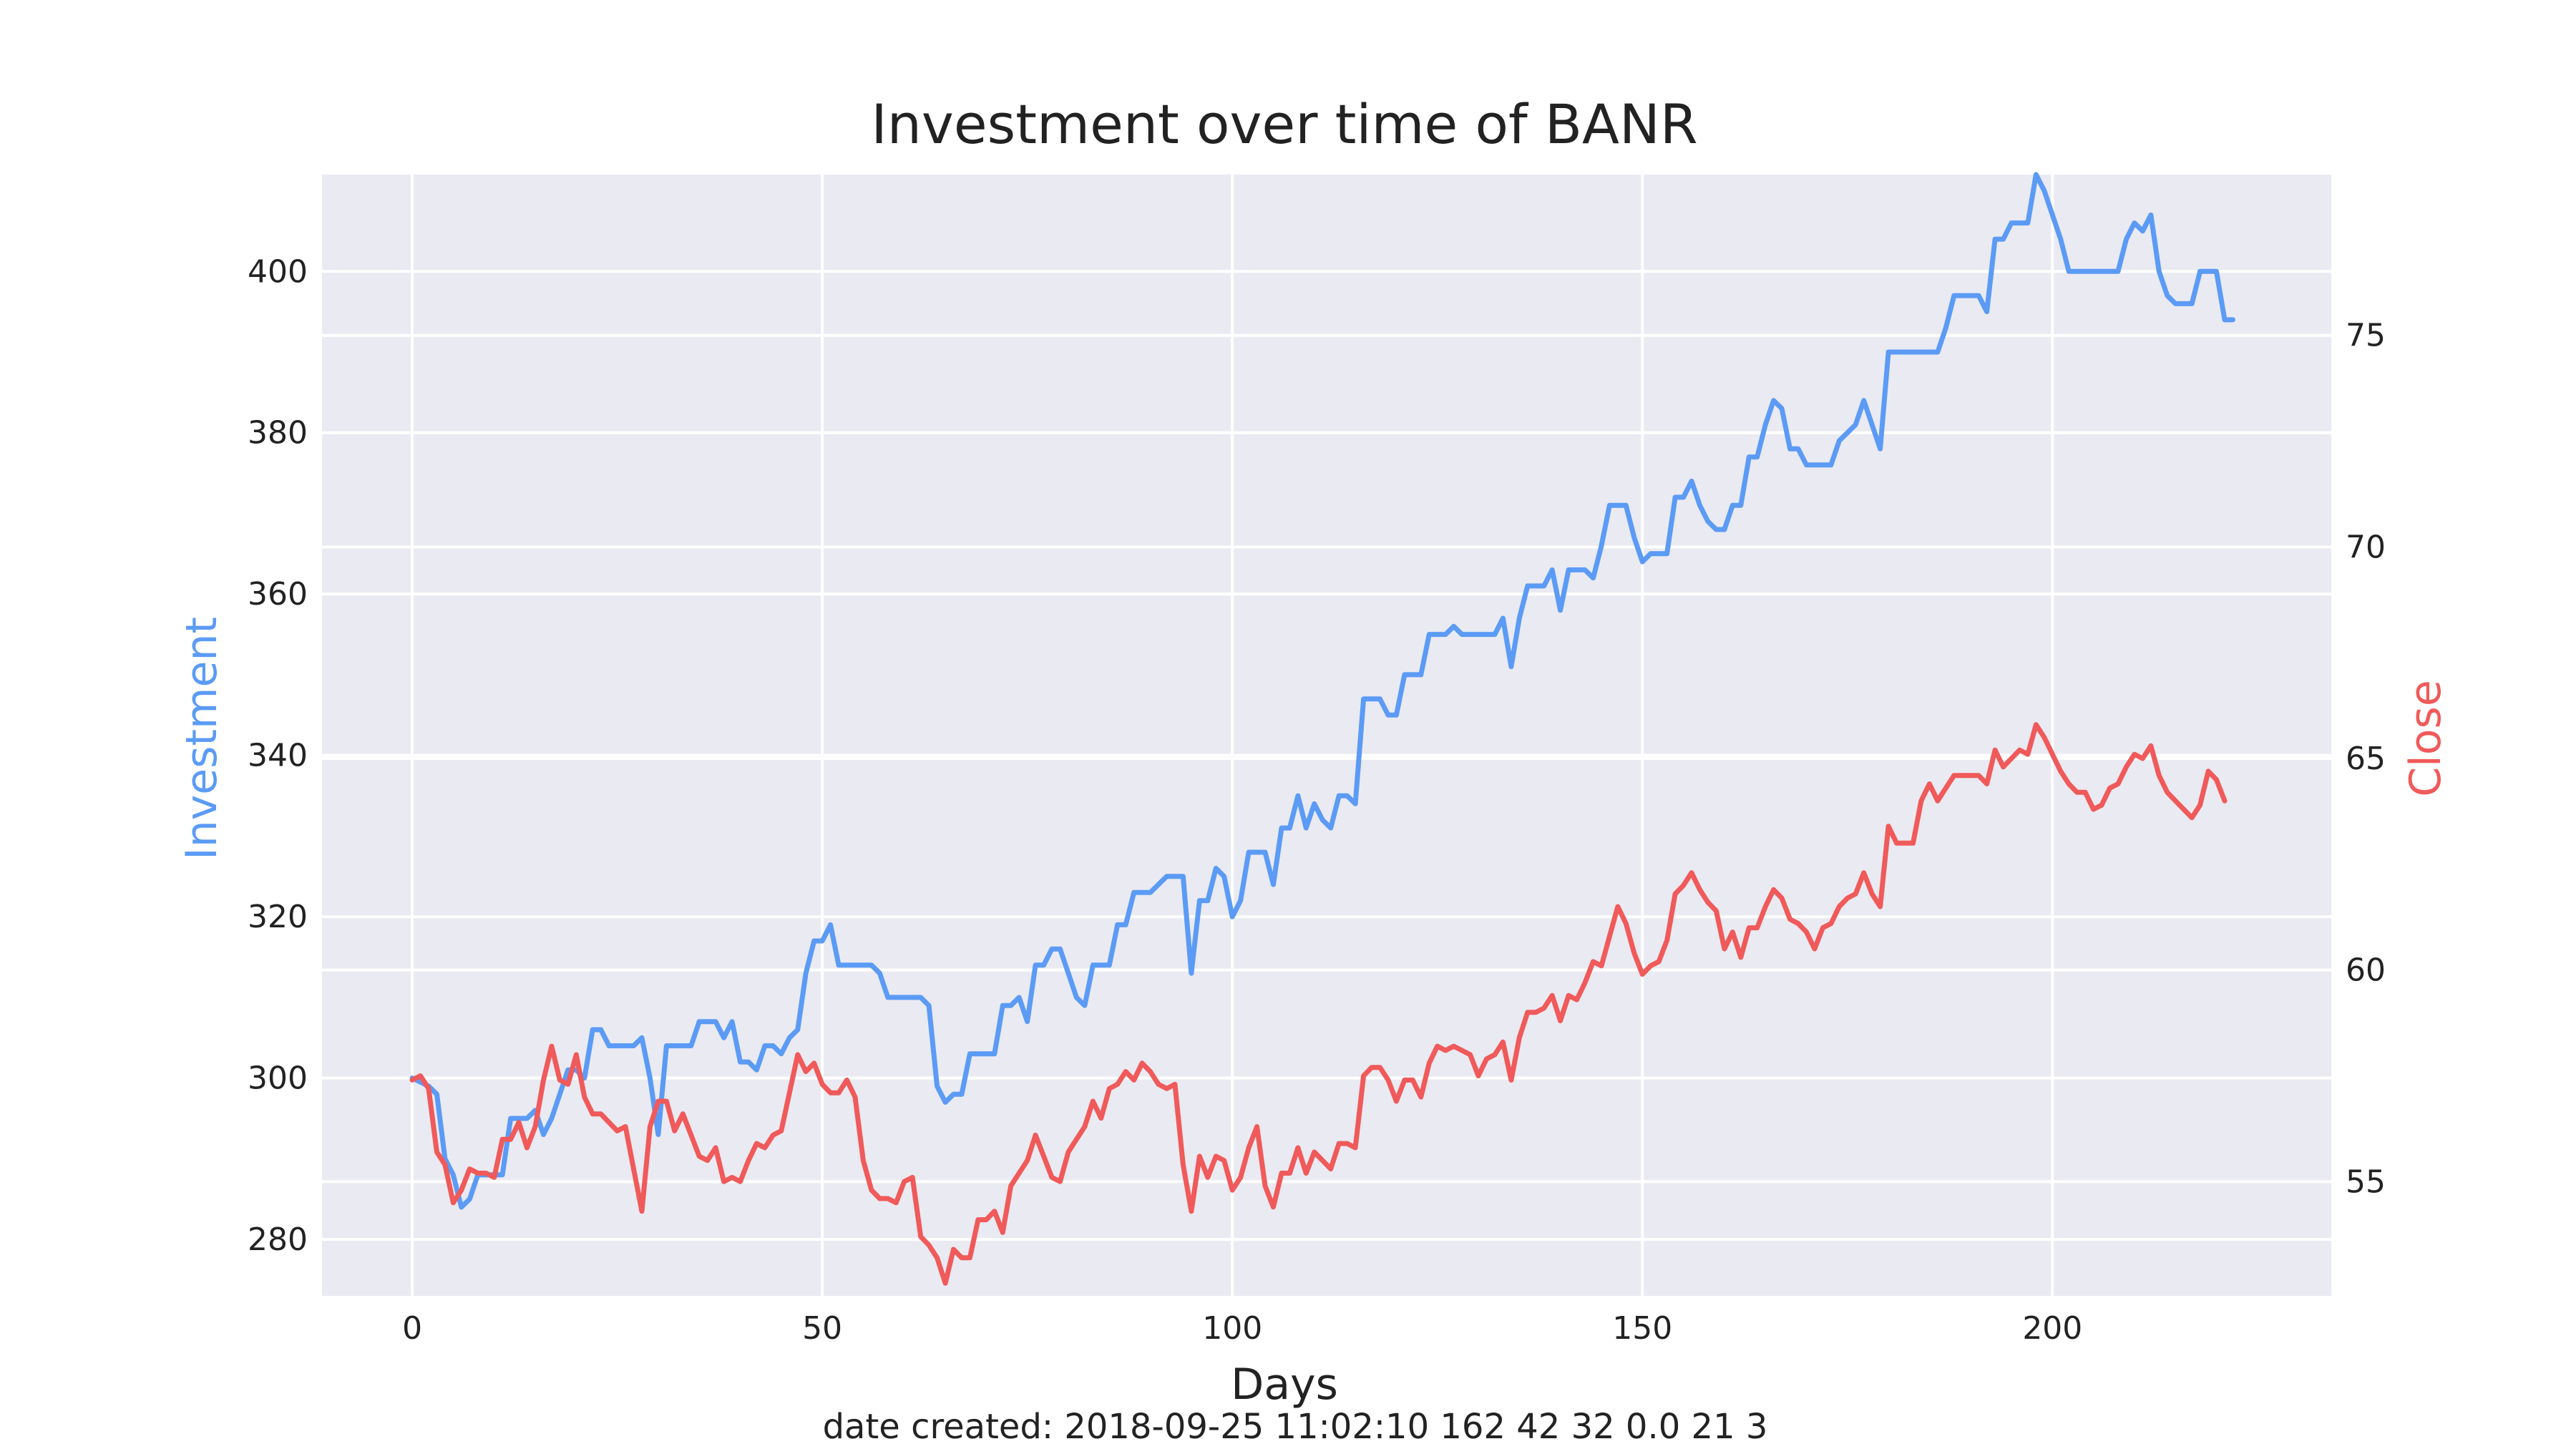 Image resolution: width=2576 pixels, height=1449 pixels. What do you see at coordinates (1284, 124) in the screenshot?
I see `chart-title: Investment over time of BANR` at bounding box center [1284, 124].